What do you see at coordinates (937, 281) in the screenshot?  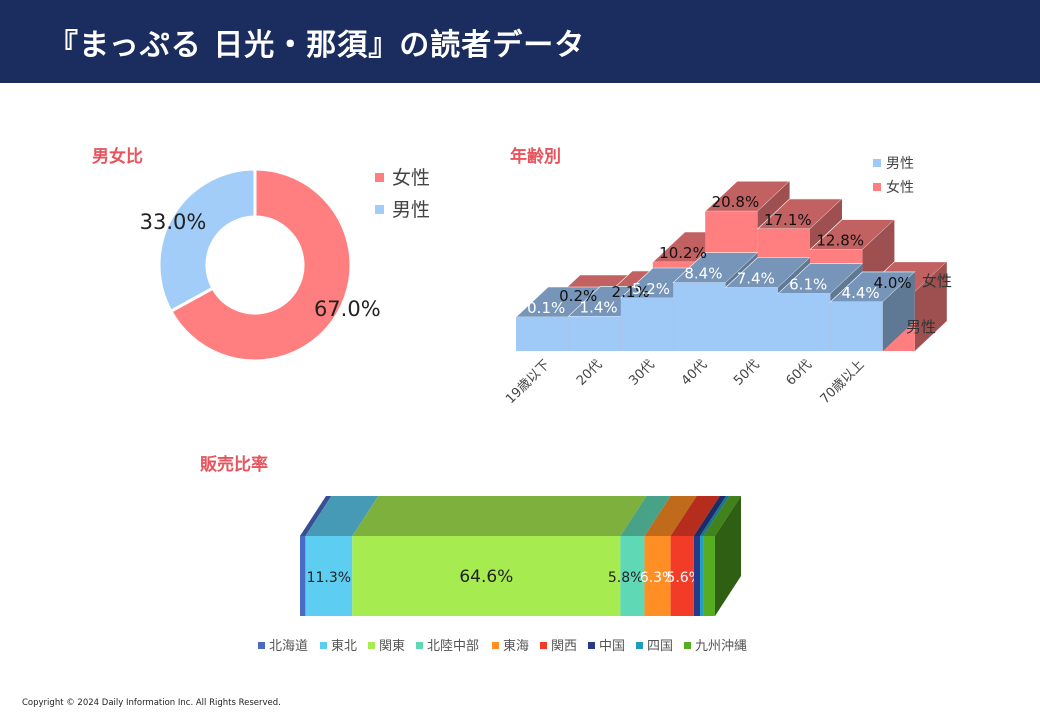 I see `depth-label-female: 女性` at bounding box center [937, 281].